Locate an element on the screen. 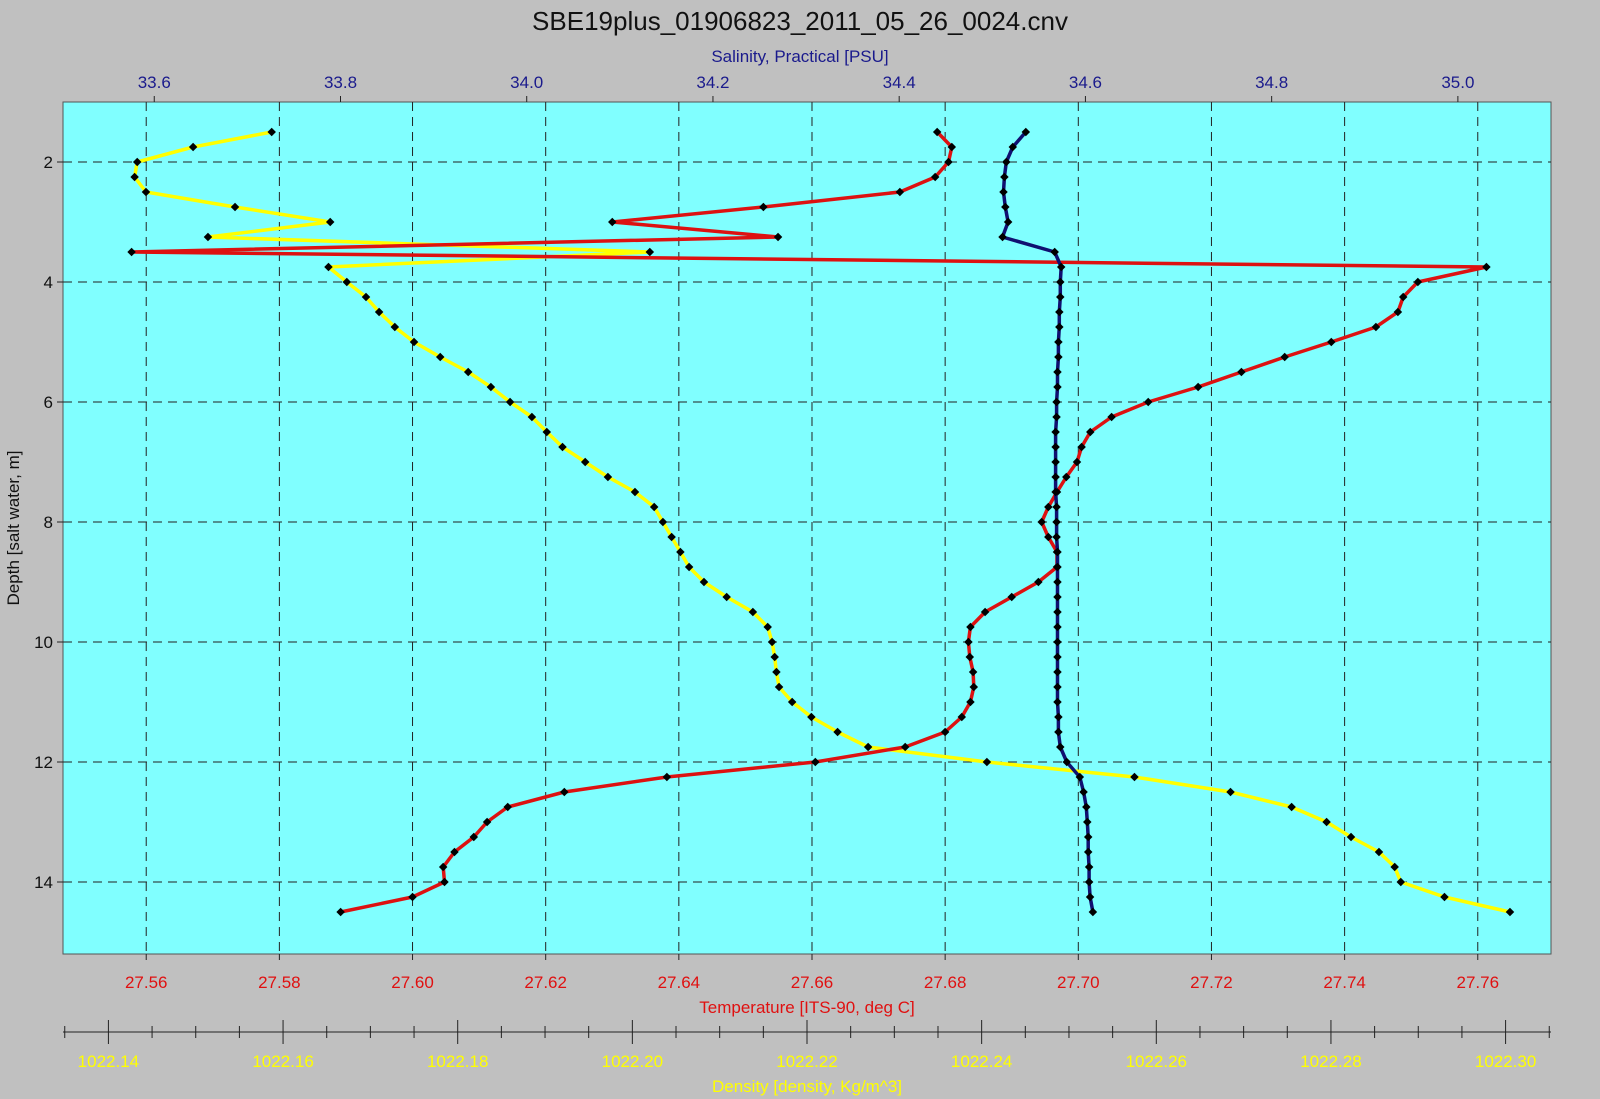 Image resolution: width=1600 pixels, height=1099 pixels. density-tick-label: 1022.22 is located at coordinates (806, 1061).